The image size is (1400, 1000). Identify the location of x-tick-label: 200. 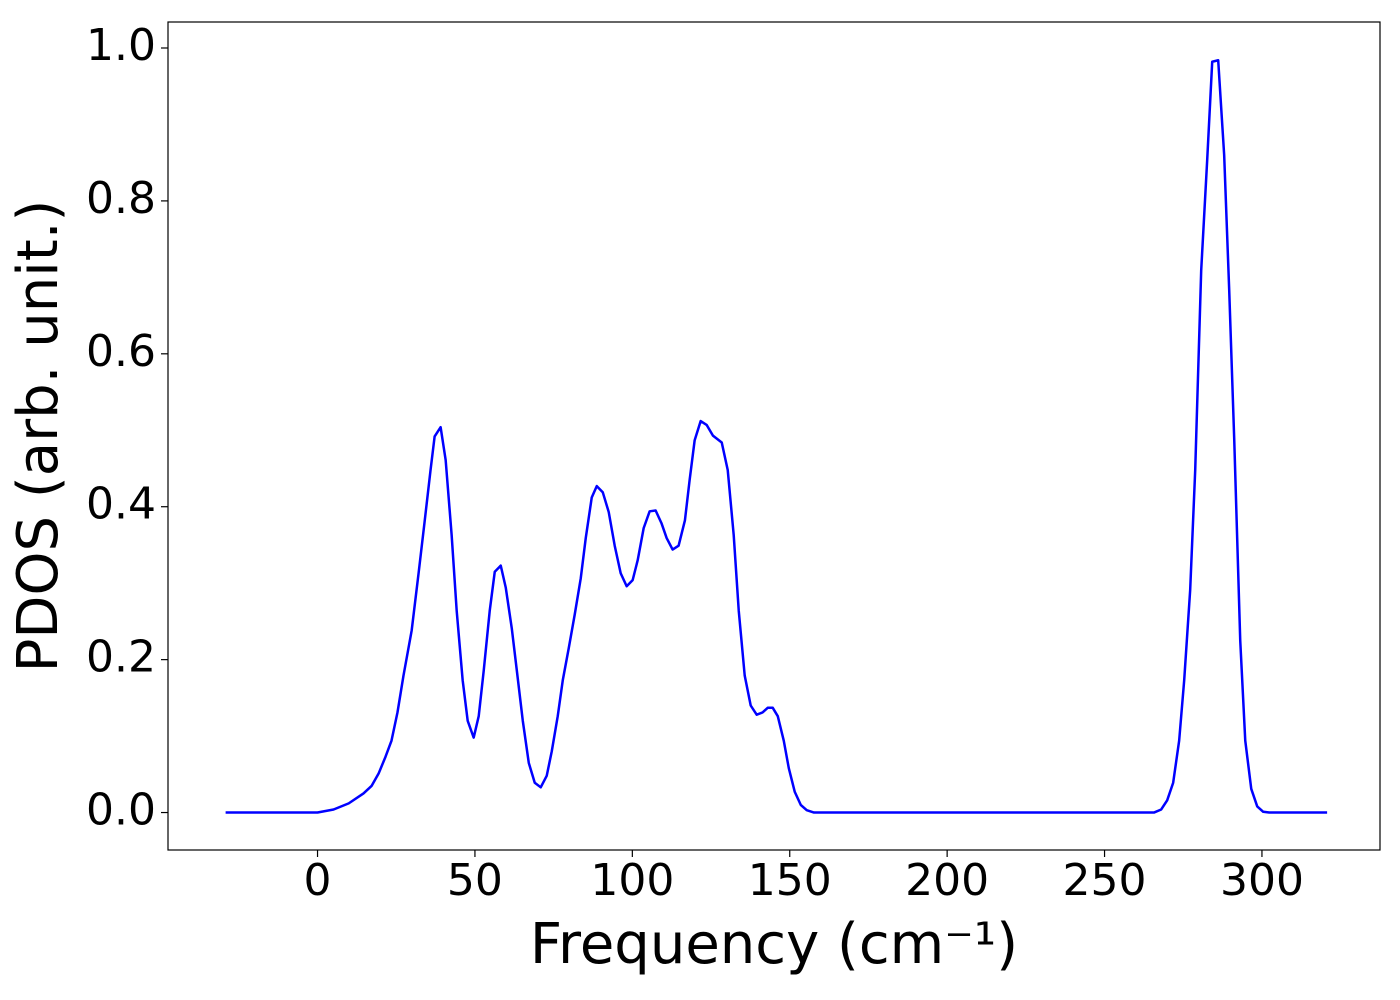
(947, 880).